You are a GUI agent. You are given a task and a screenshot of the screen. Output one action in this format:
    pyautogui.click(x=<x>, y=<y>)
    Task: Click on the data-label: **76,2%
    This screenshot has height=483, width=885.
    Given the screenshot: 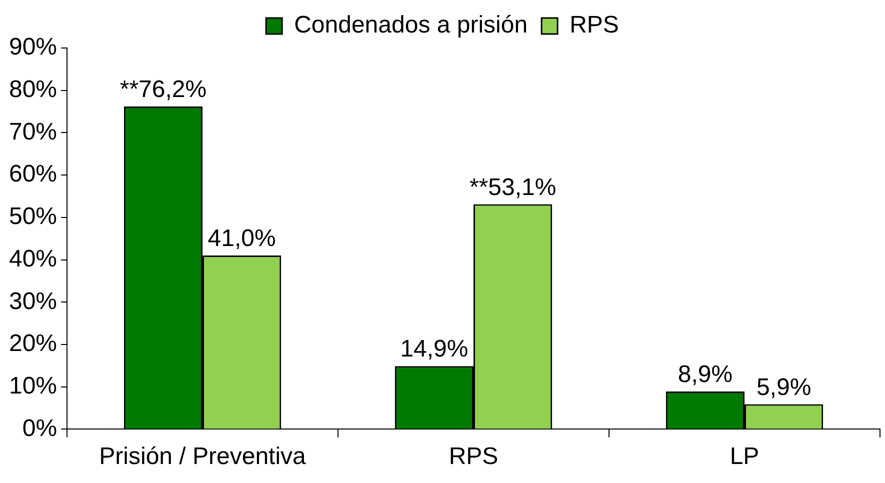 What is the action you would take?
    pyautogui.click(x=163, y=90)
    